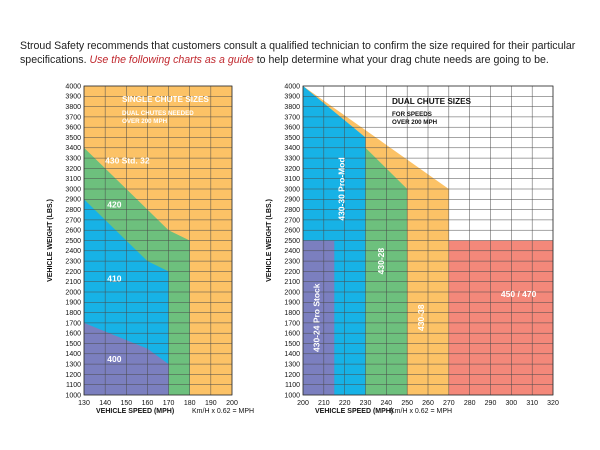 The width and height of the screenshot is (600, 450). What do you see at coordinates (491, 403) in the screenshot?
I see `x-tick-label: 290` at bounding box center [491, 403].